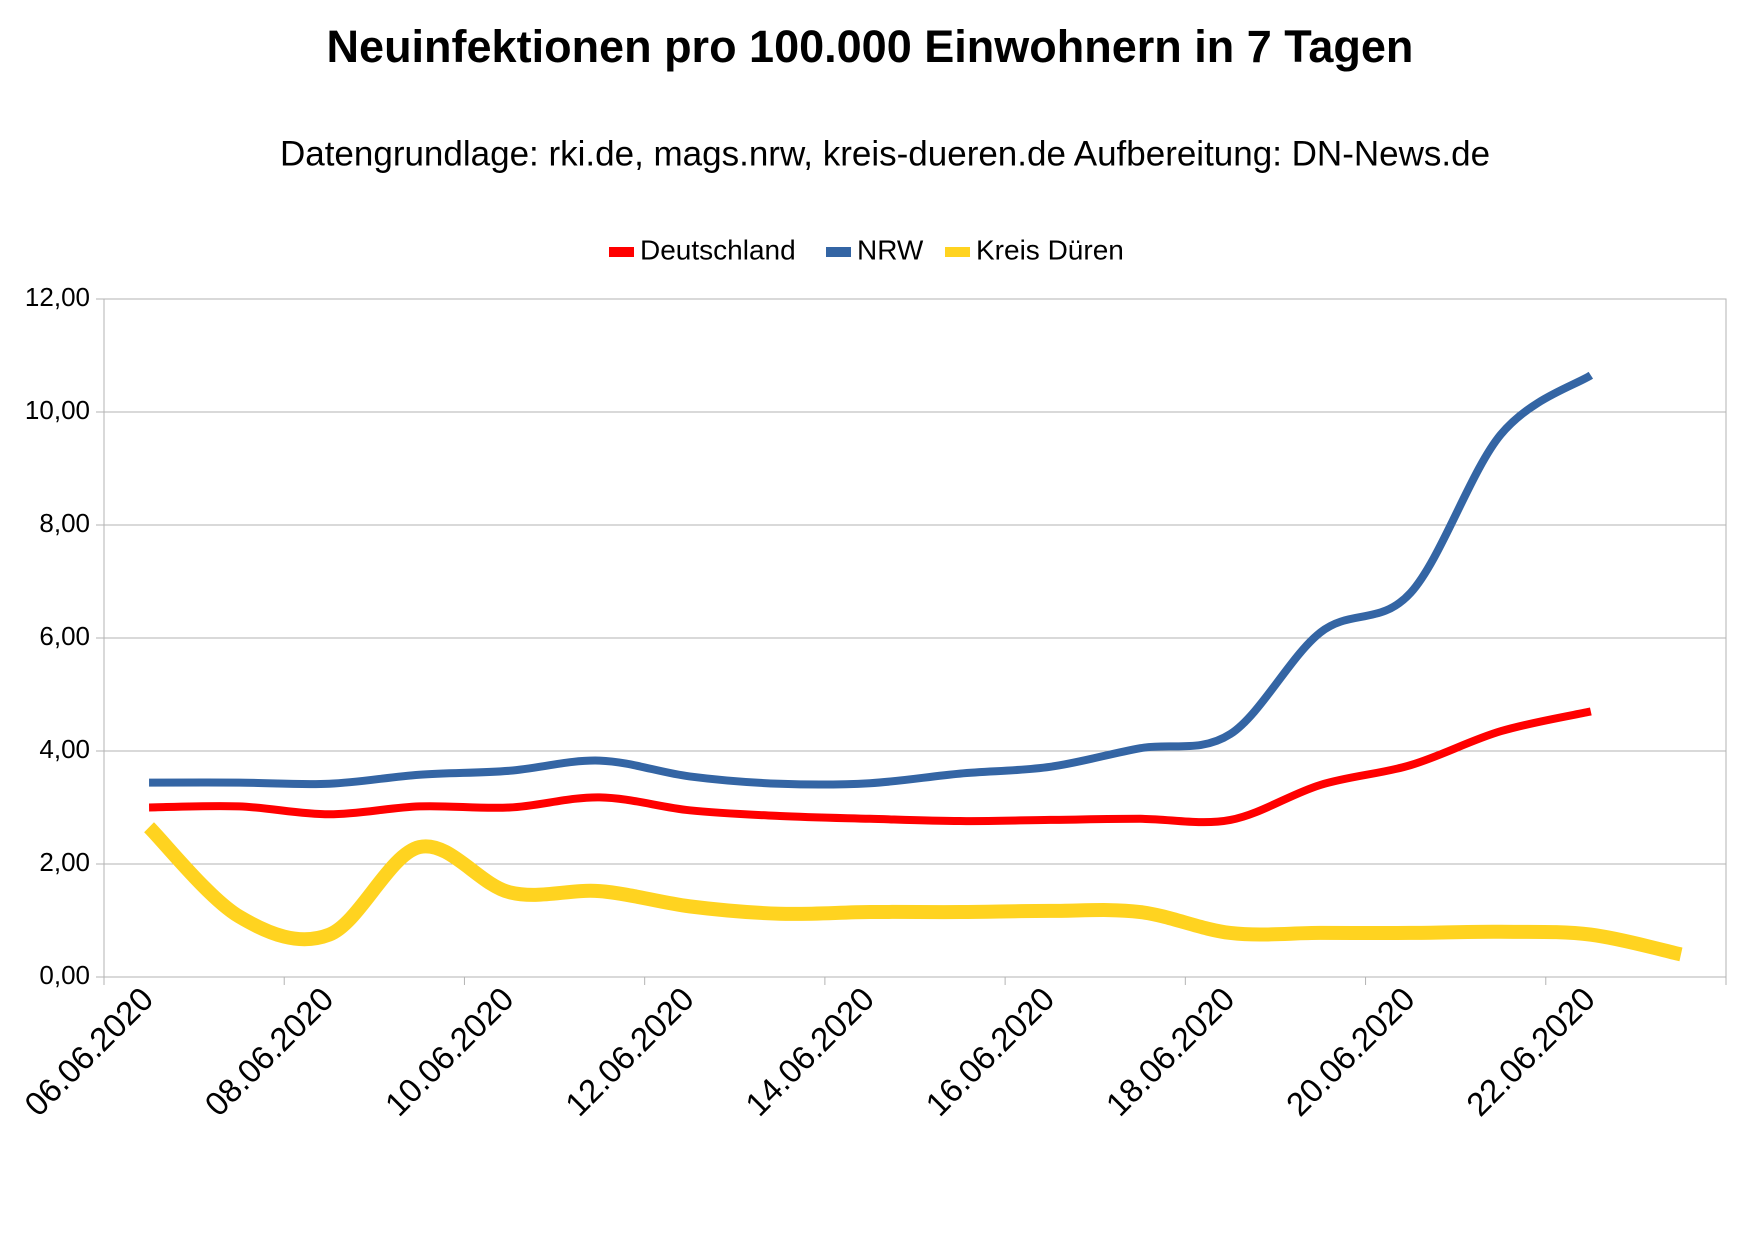 The image size is (1740, 1240). Describe the element at coordinates (88, 1051) in the screenshot. I see `x-tick-label: 06.06.2020` at that location.